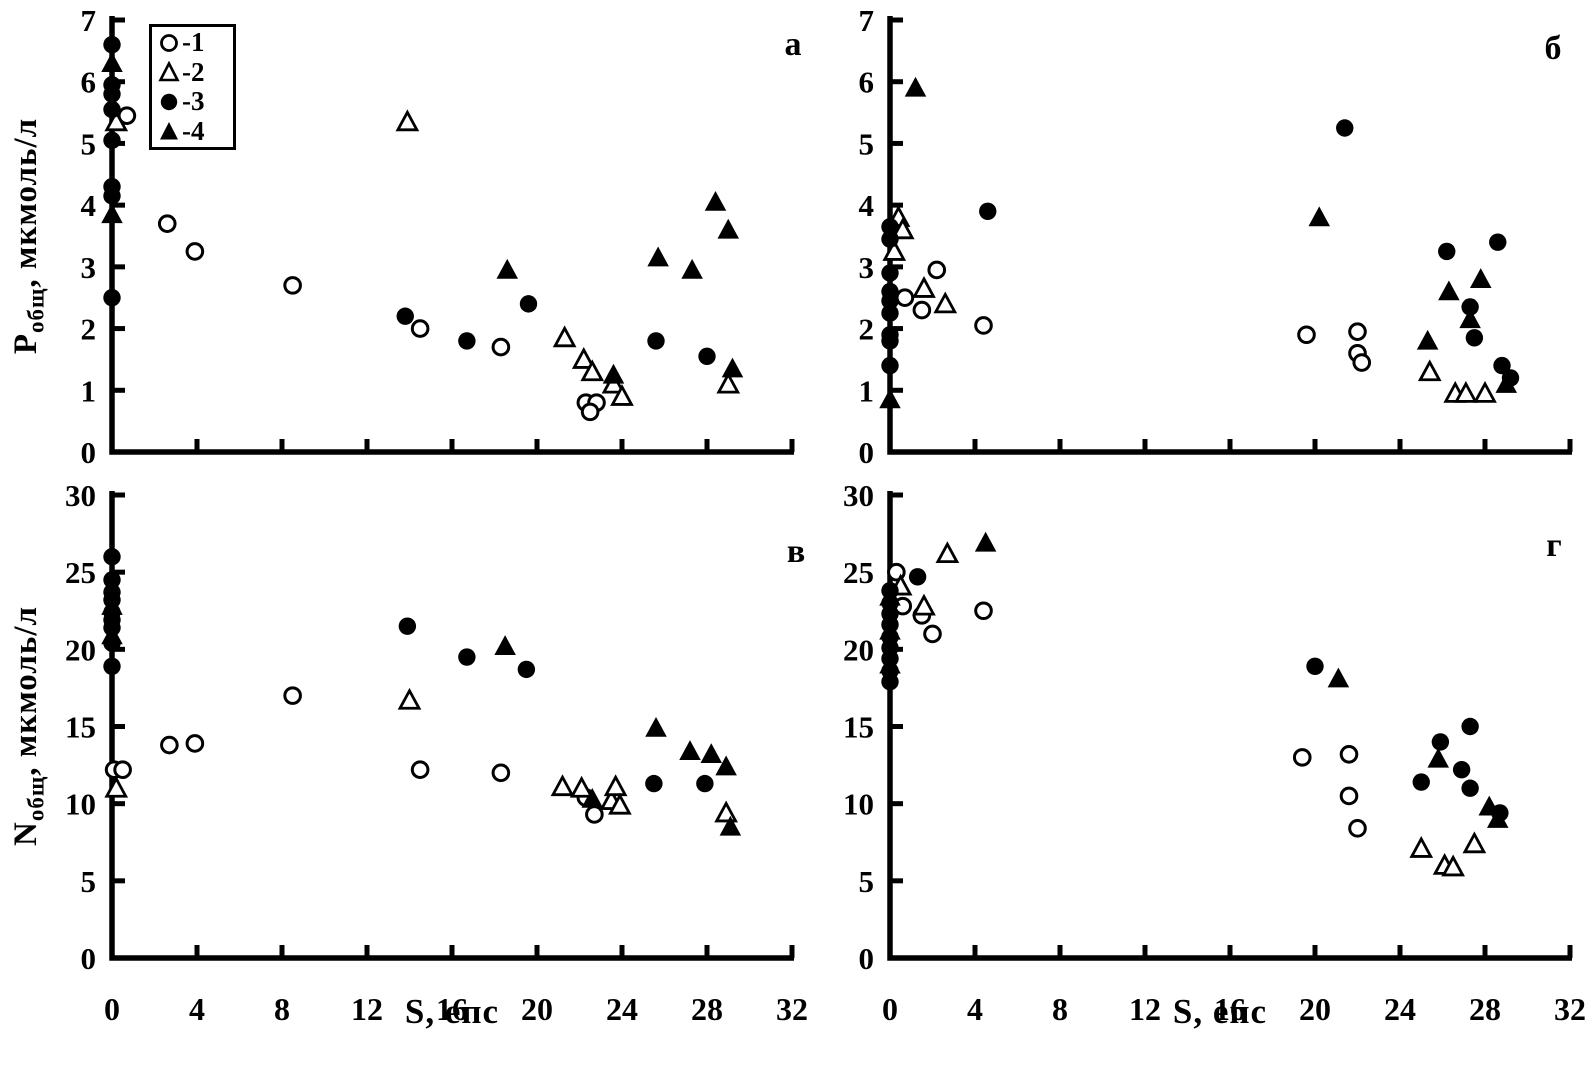 Image resolution: width=1594 pixels, height=1076 pixels. I want to click on legend-box: -1 -2 -3 -4, so click(192, 87).